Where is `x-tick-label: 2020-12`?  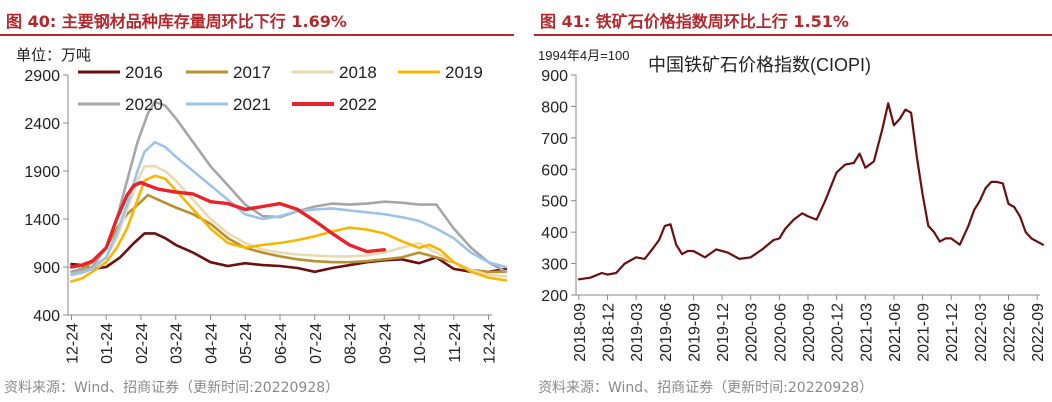 x-tick-label: 2020-12 is located at coordinates (838, 332).